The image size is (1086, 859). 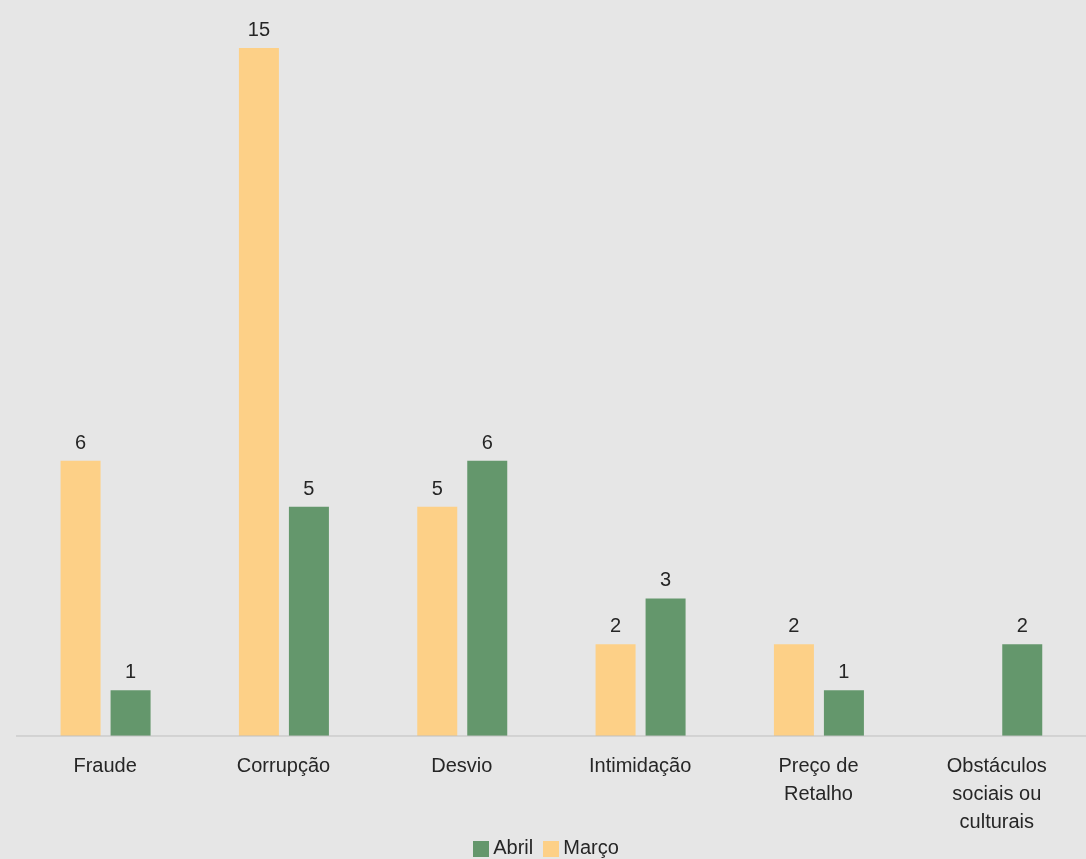 What do you see at coordinates (818, 779) in the screenshot?
I see `x-tick-label: Preço de Retalho` at bounding box center [818, 779].